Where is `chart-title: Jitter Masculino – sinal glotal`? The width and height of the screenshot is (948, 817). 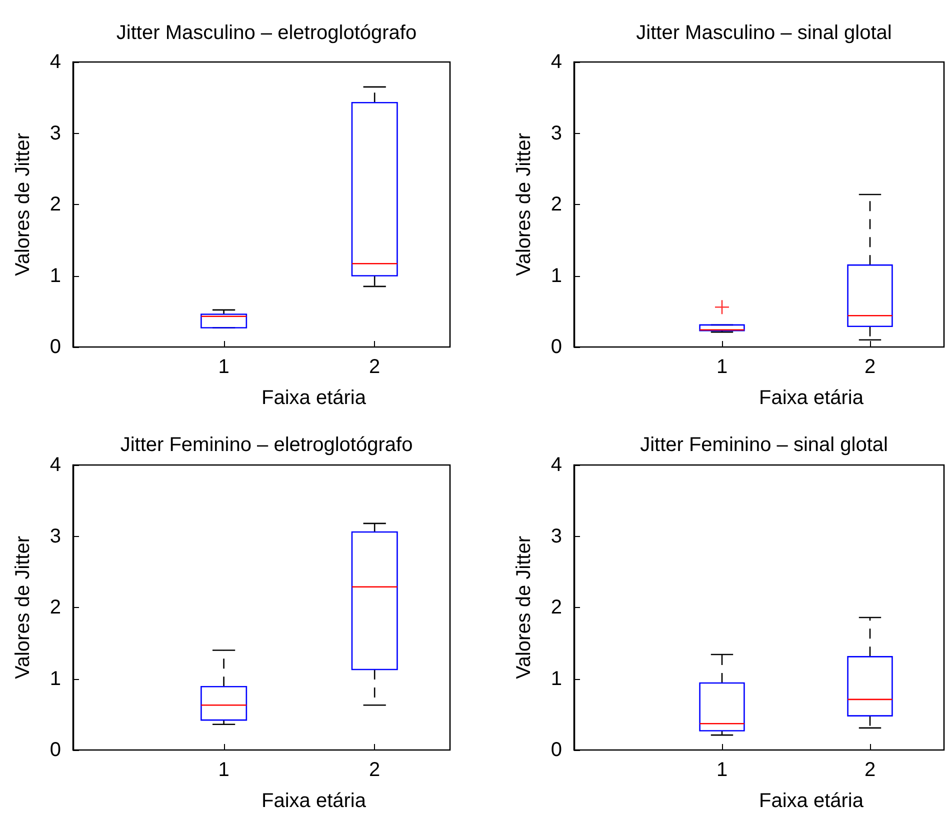
chart-title: Jitter Masculino – sinal glotal is located at coordinates (764, 33).